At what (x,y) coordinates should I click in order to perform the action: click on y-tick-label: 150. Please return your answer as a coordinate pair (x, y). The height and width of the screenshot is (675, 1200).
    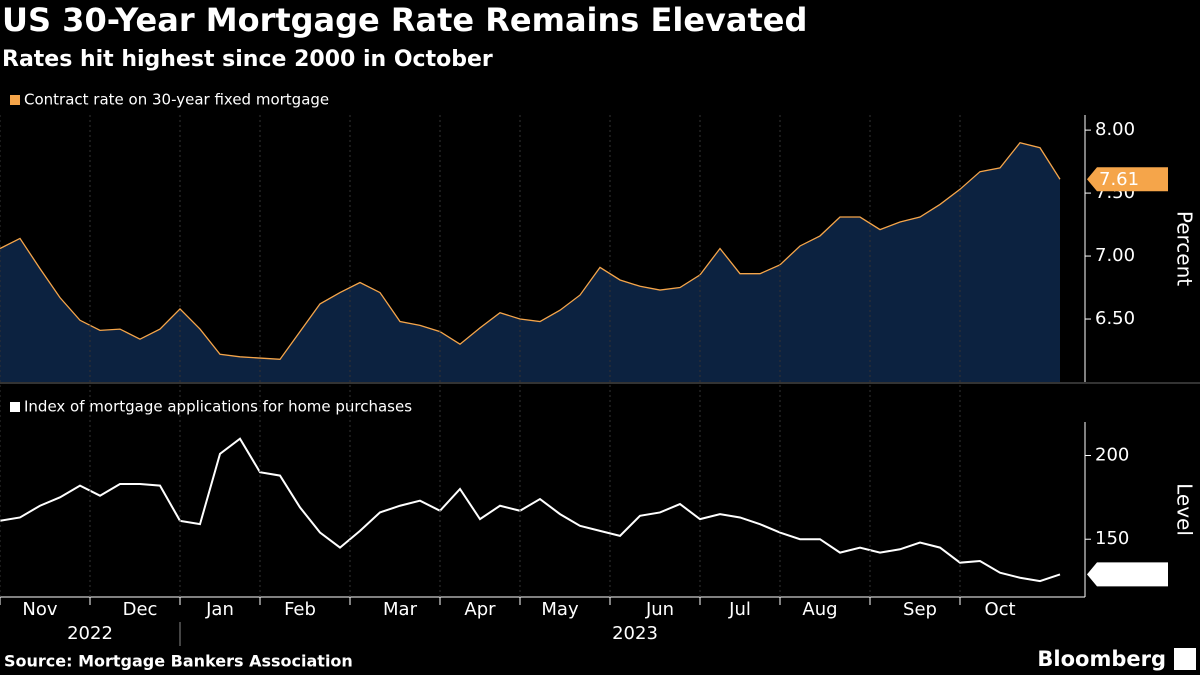
    Looking at the image, I should click on (1112, 538).